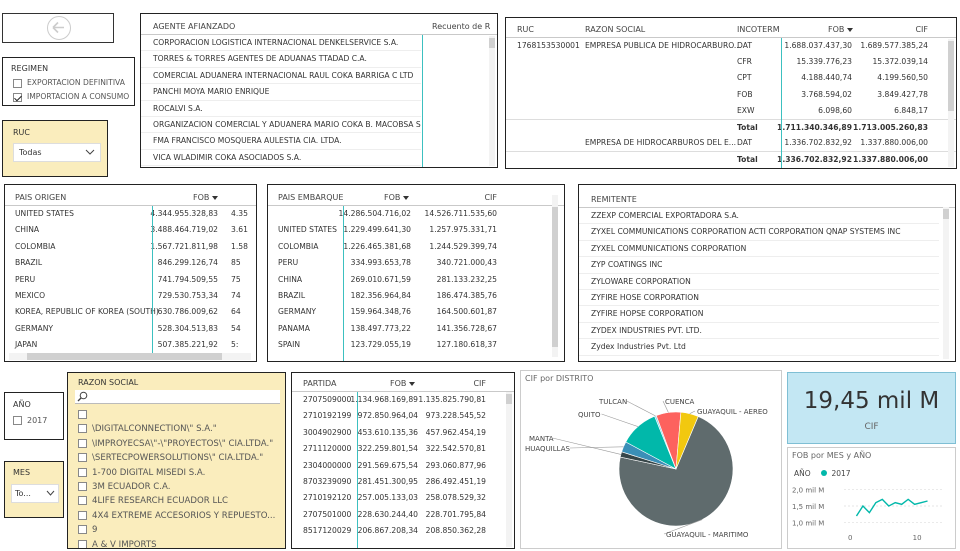 Image resolution: width=960 pixels, height=551 pixels. Describe the element at coordinates (130, 230) in the screenshot. I see `table-row: CHINA 3.488.464.719,02 3.61` at that location.